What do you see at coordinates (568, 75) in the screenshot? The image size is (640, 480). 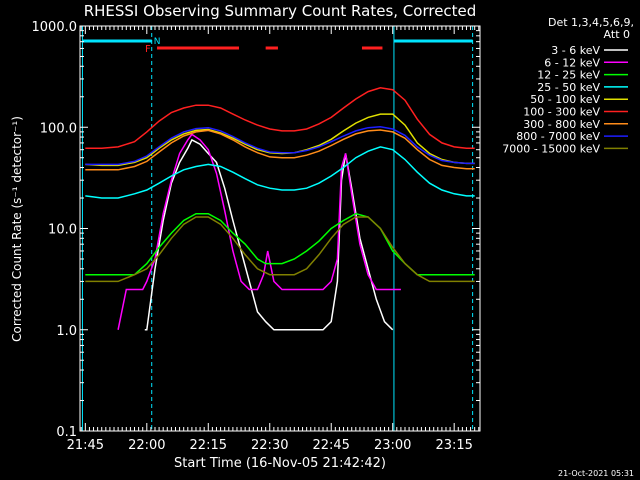 I see `legend-label-2: 12 - 25 keV` at bounding box center [568, 75].